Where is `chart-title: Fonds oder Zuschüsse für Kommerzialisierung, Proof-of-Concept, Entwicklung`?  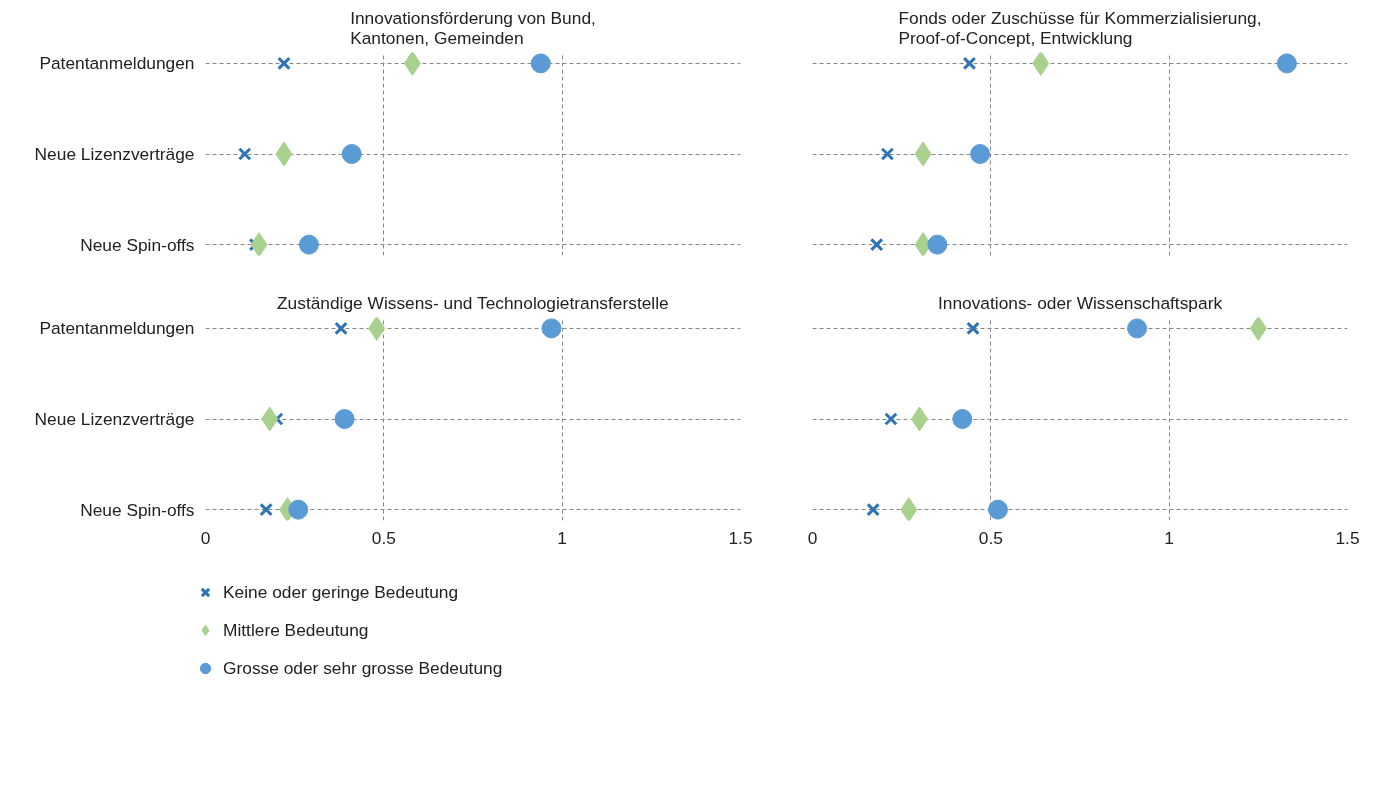
chart-title: Fonds oder Zuschüsse für Kommerzialisierung, Proof-of-Concept, Entwicklung is located at coordinates (1080, 27).